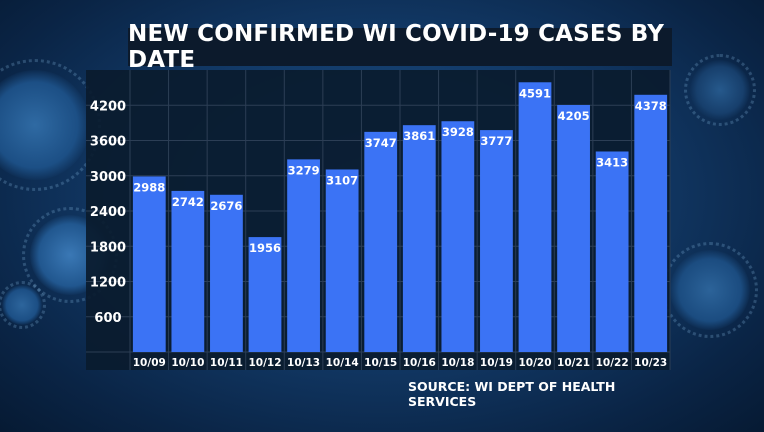  What do you see at coordinates (573, 363) in the screenshot?
I see `x-tick-label: 10/21` at bounding box center [573, 363].